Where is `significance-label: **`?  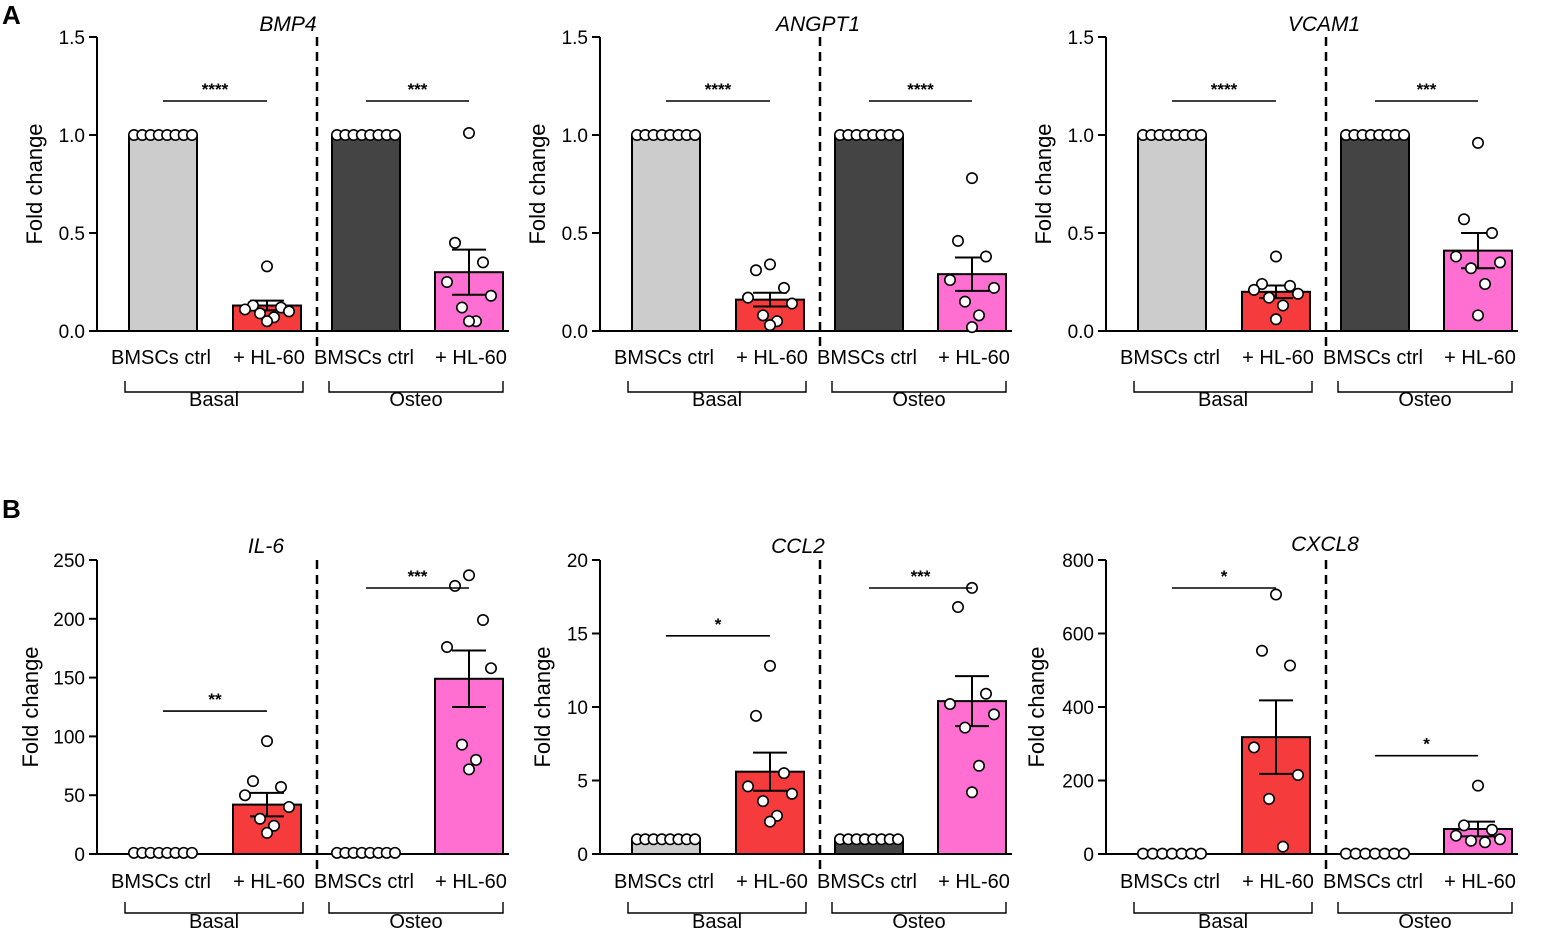 significance-label: ** is located at coordinates (215, 699).